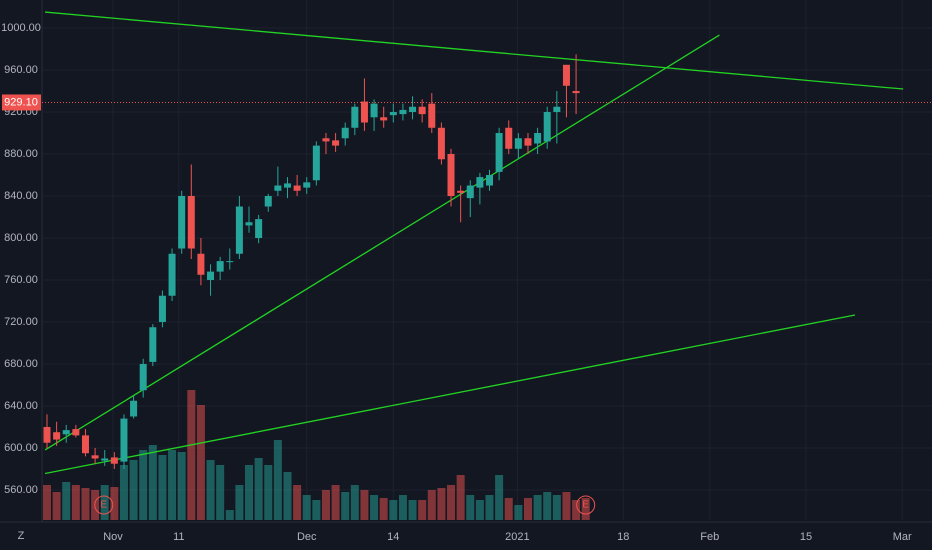  Describe the element at coordinates (21, 28) in the screenshot. I see `y-tick-label: 1000.00` at that location.